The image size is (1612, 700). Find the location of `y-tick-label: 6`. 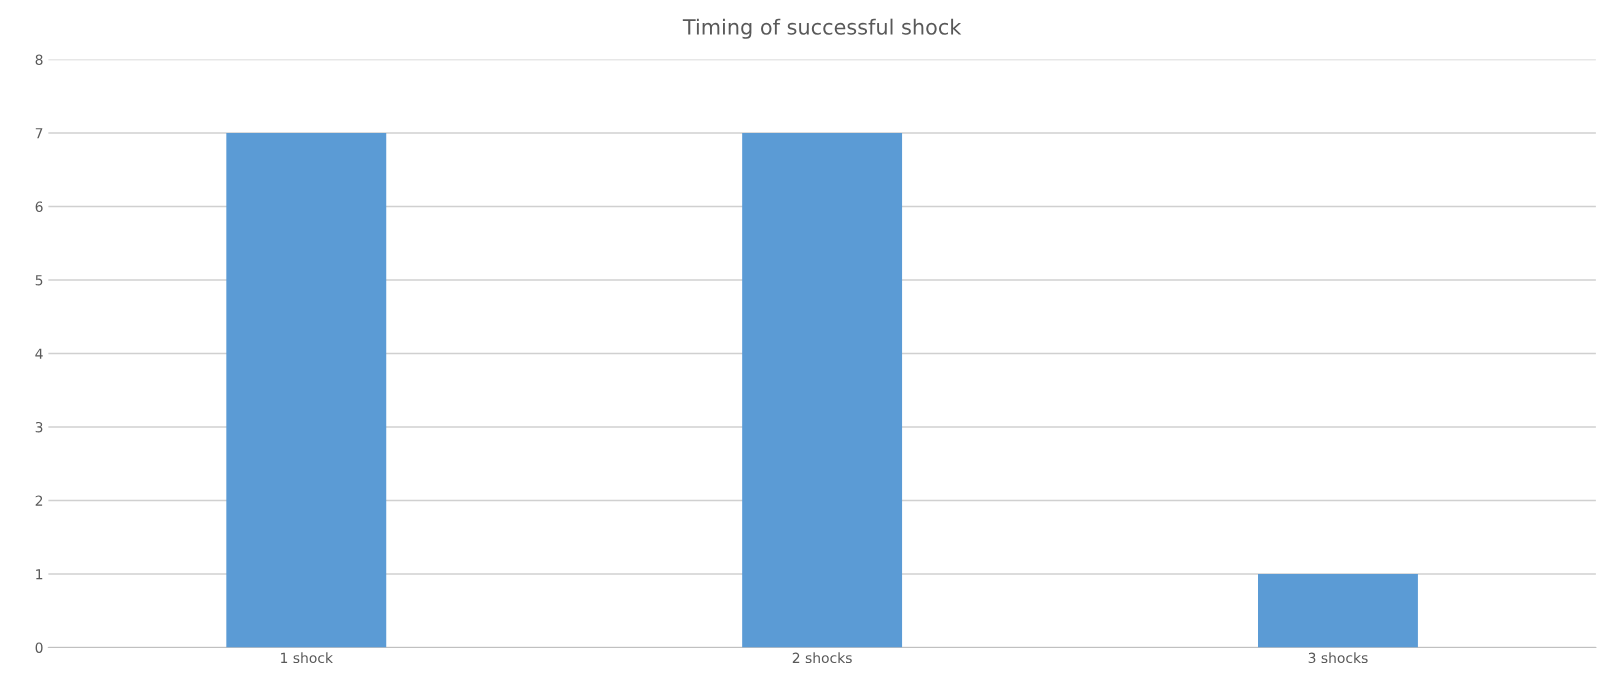

y-tick-label: 6 is located at coordinates (39, 206).